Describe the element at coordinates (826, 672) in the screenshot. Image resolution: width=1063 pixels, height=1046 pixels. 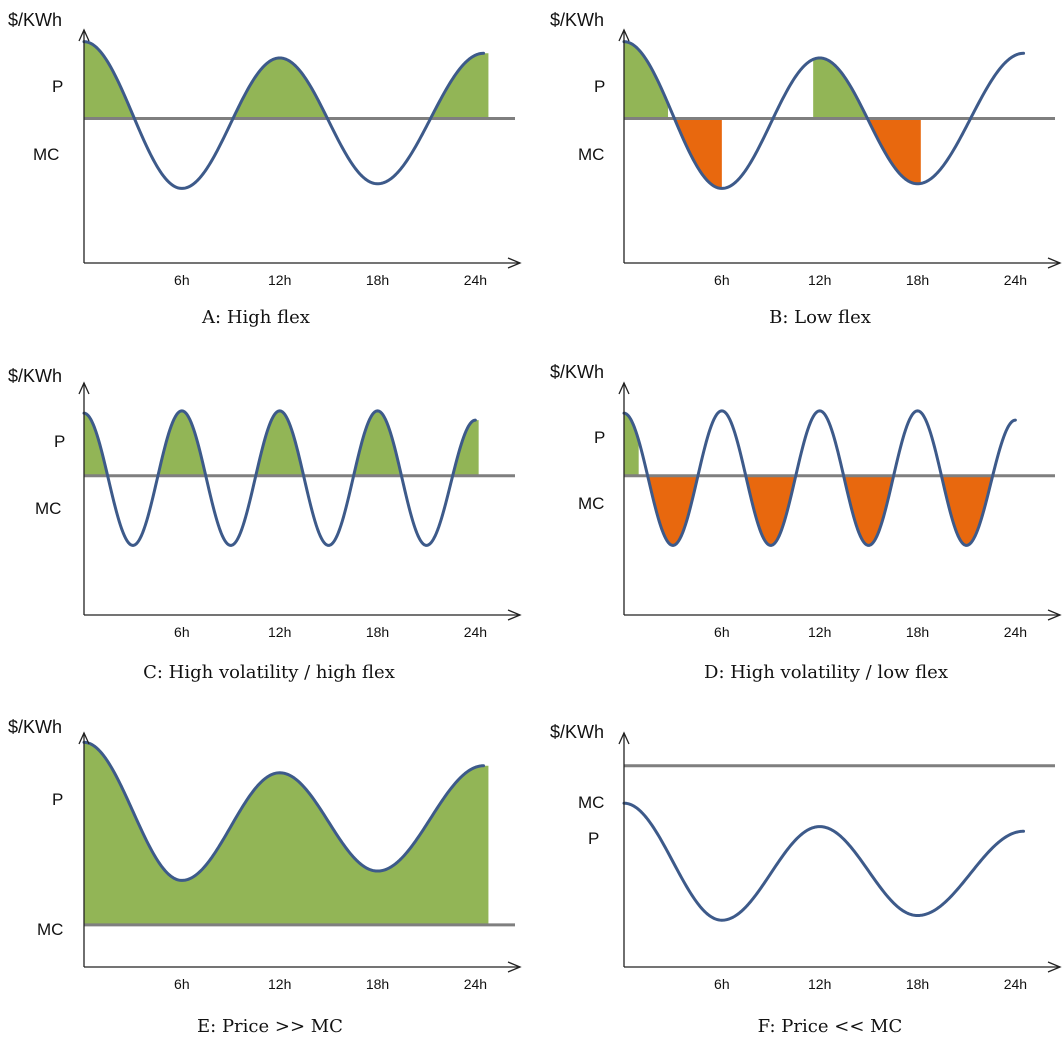
I see `panel-caption: D: High volatility / low flex` at that location.